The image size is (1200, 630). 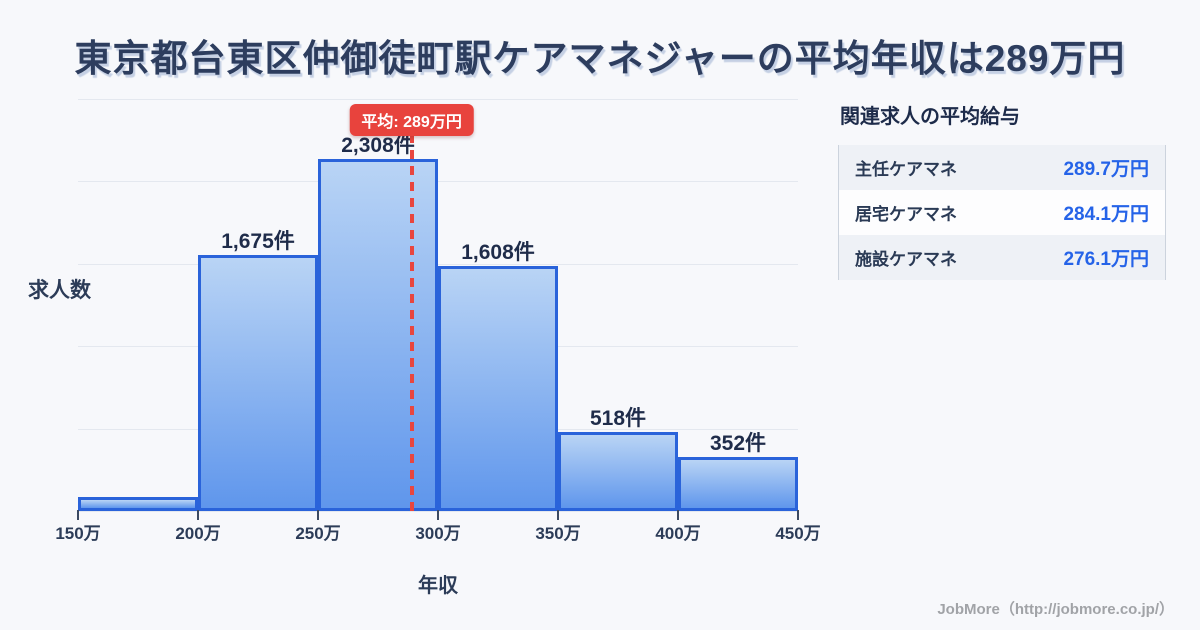 I want to click on x-tick-label: 400万, so click(x=678, y=533).